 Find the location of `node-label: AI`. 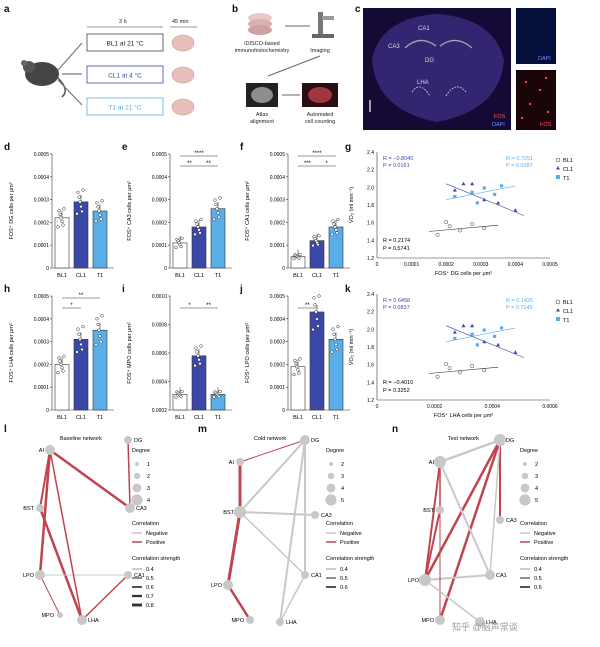

node-label: AI is located at coordinates (432, 463).